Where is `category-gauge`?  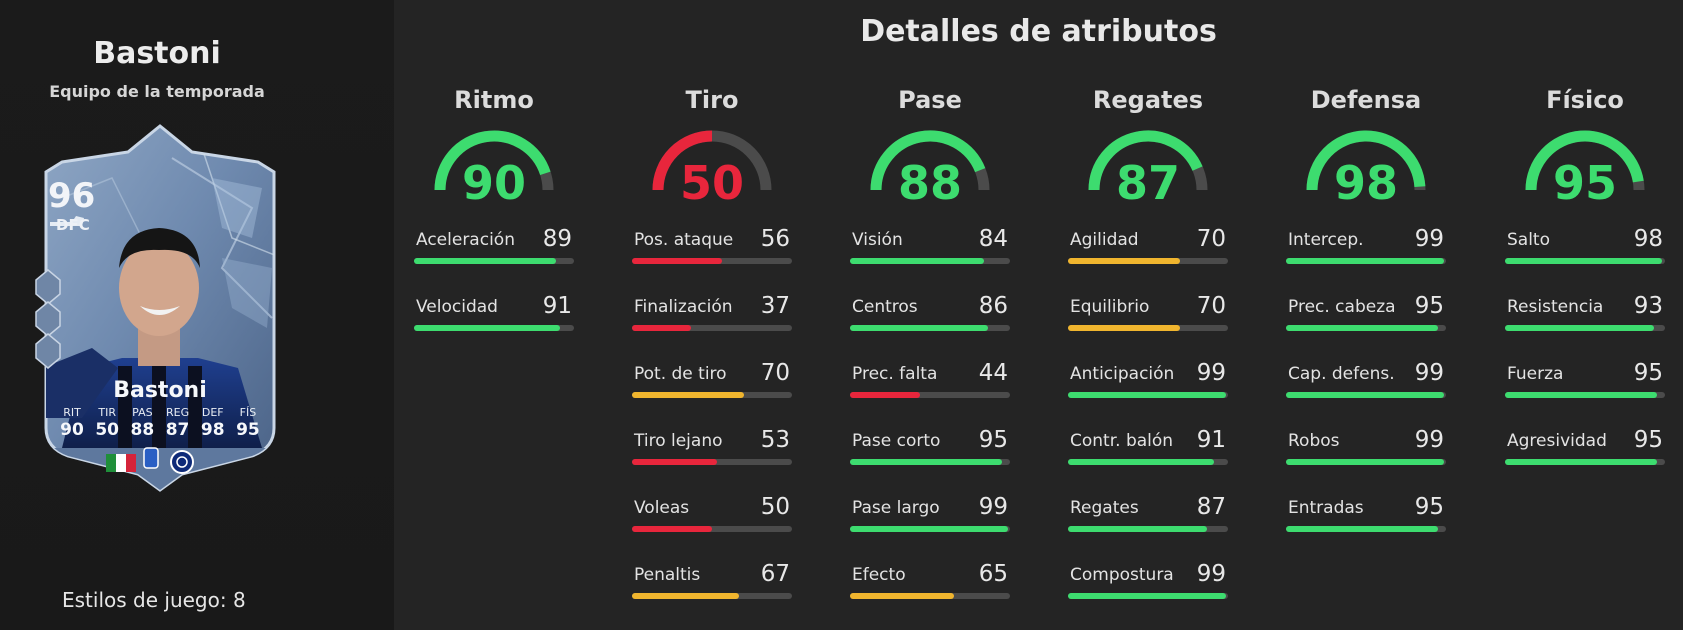
category-gauge is located at coordinates (1148, 160).